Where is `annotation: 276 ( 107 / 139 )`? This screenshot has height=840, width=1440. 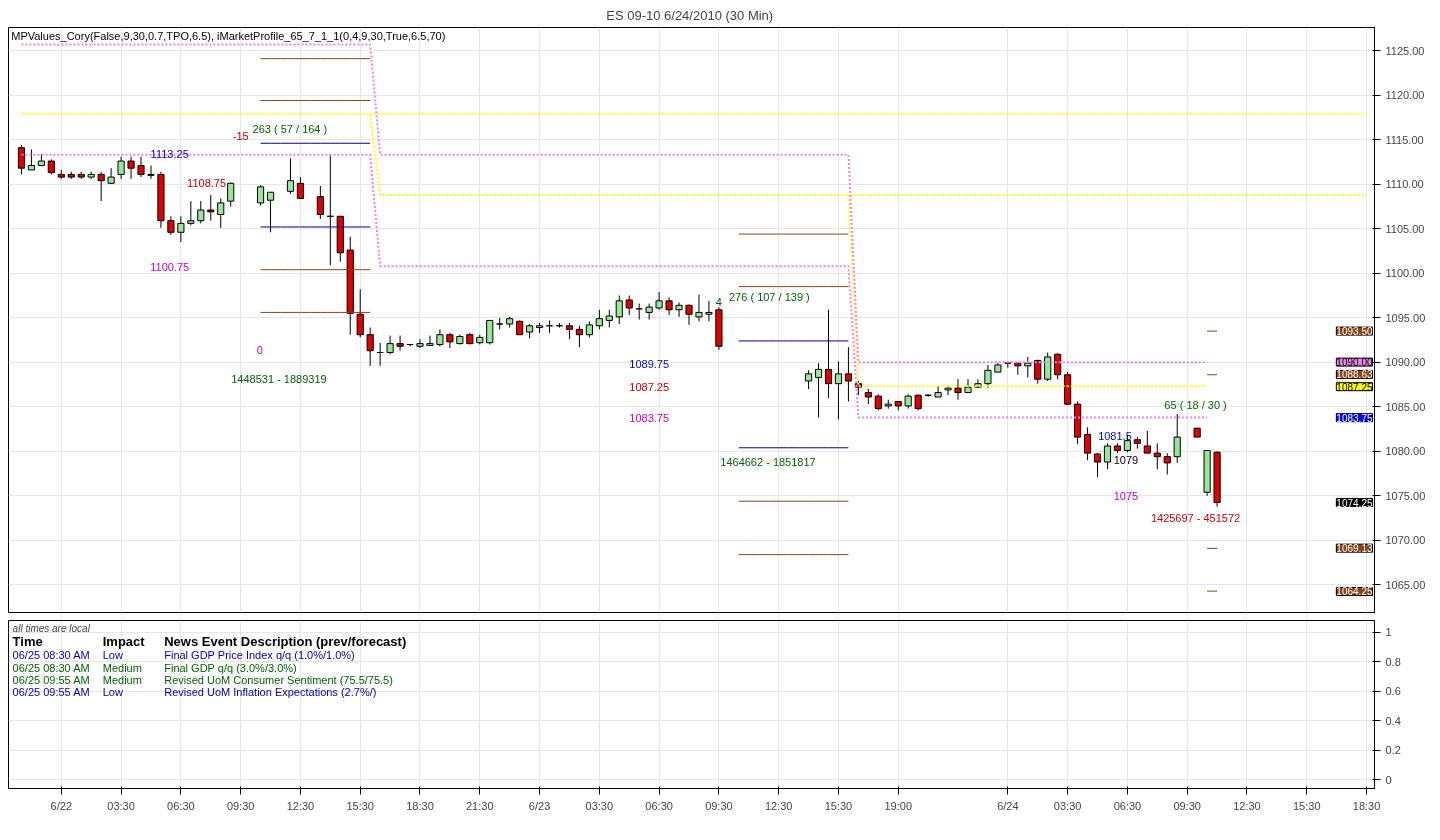 annotation: 276 ( 107 / 139 ) is located at coordinates (769, 296).